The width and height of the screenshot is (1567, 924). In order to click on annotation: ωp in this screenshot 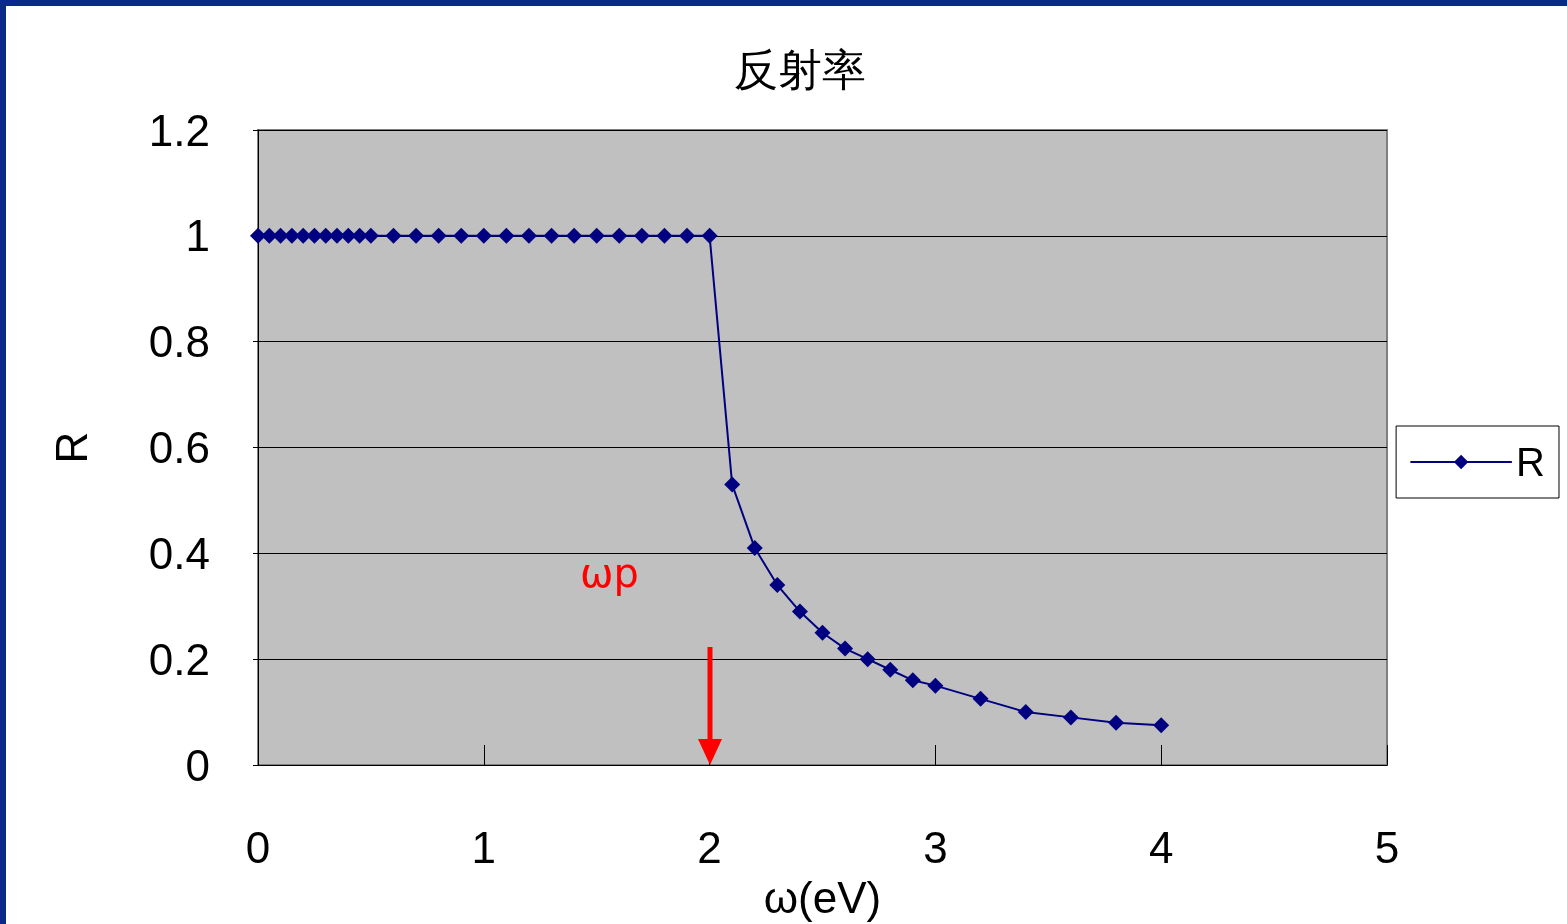, I will do `click(609, 573)`.